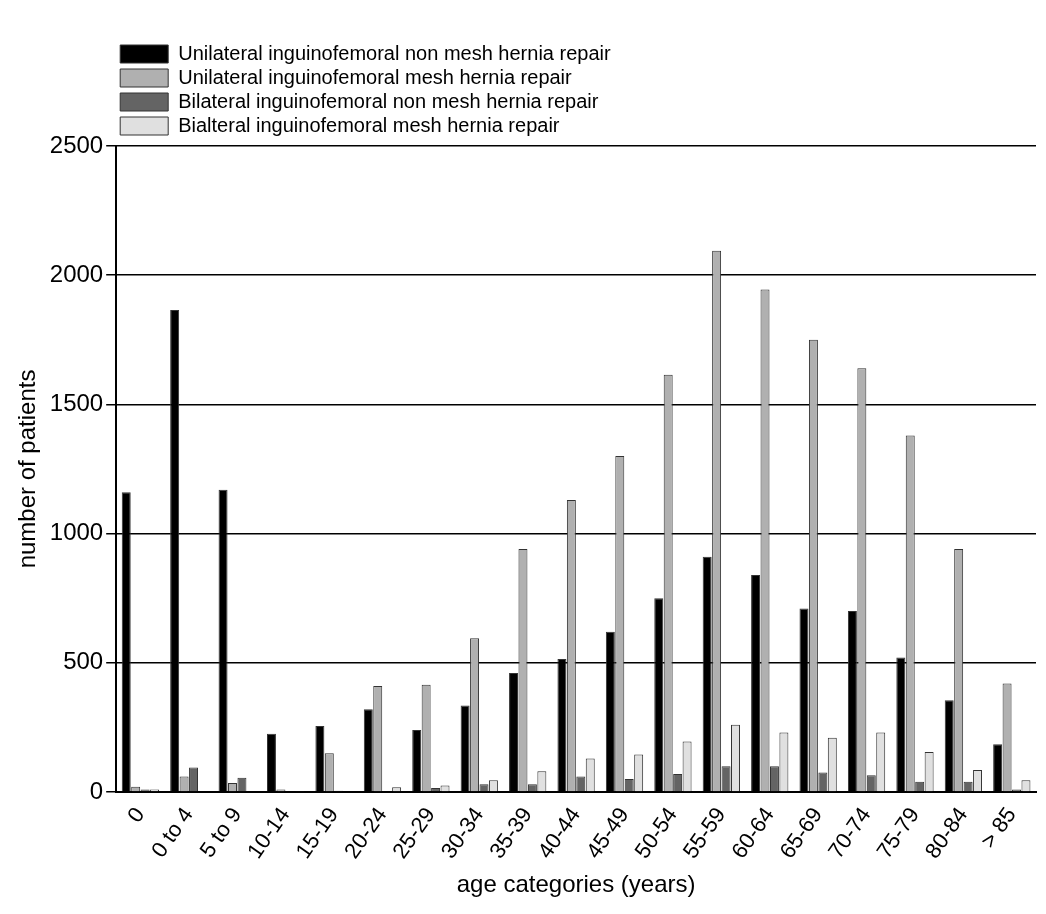  Describe the element at coordinates (76, 273) in the screenshot. I see `y-tick-label: 2000` at that location.